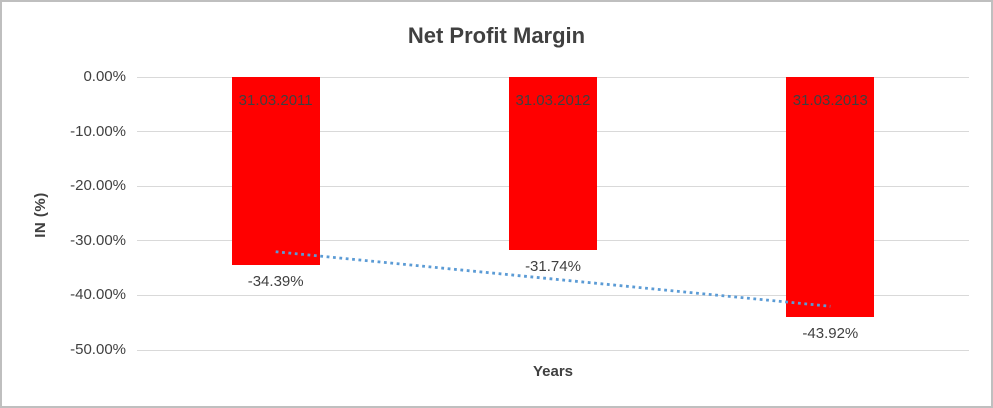 Image resolution: width=993 pixels, height=408 pixels. Describe the element at coordinates (553, 350) in the screenshot. I see `gridline` at that location.